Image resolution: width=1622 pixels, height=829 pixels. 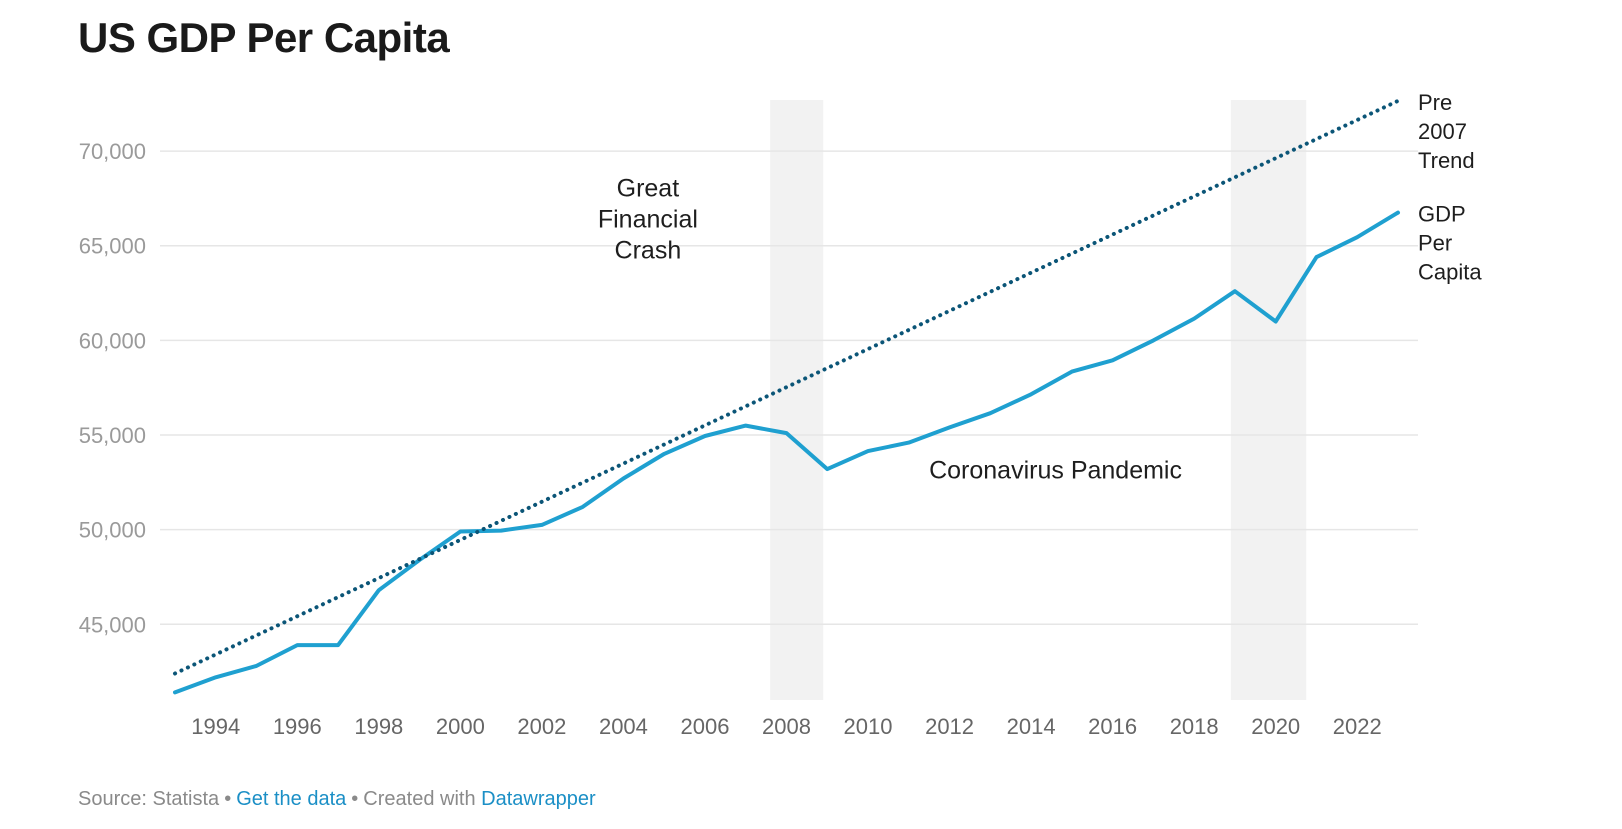 What do you see at coordinates (623, 726) in the screenshot?
I see `x-tick-label: 2004` at bounding box center [623, 726].